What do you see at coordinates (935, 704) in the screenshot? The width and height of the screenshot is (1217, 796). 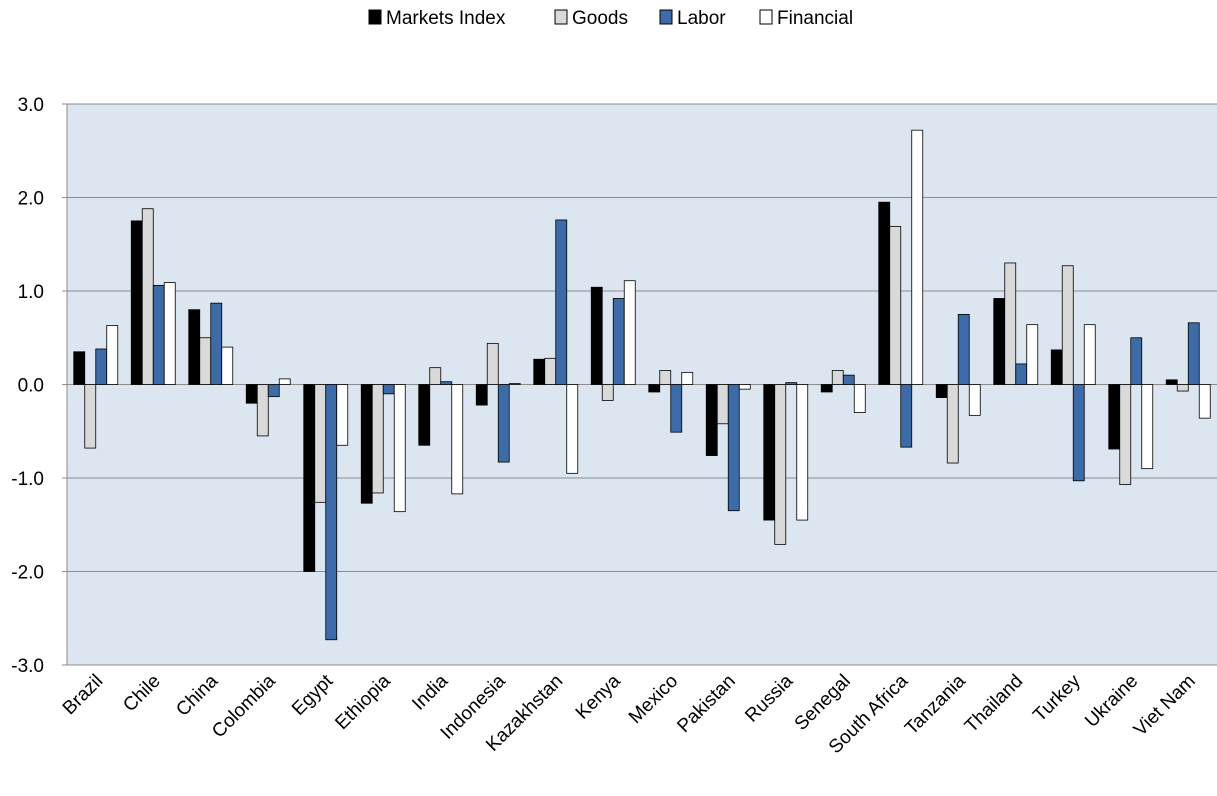 I see `x-tick-label: Tanzania` at bounding box center [935, 704].